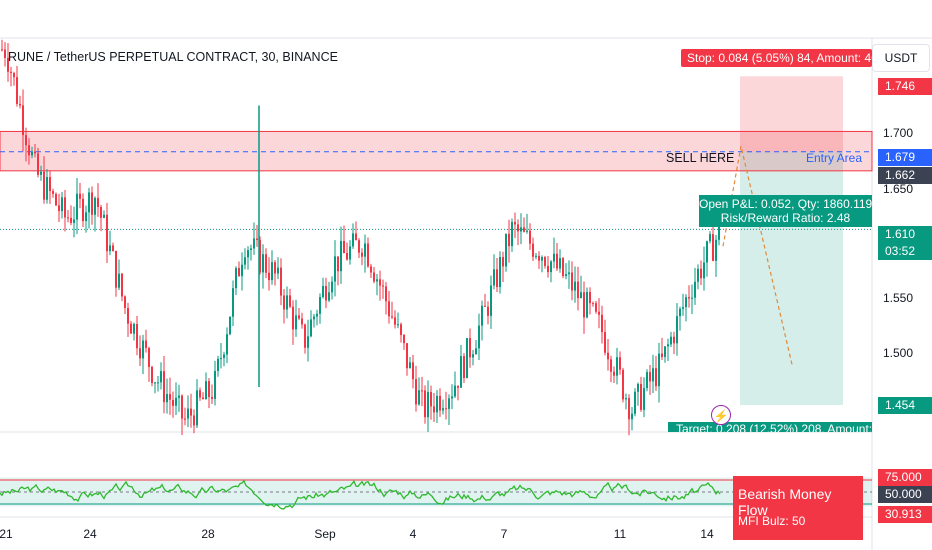 This screenshot has height=550, width=932. I want to click on flash-icon: ⚡, so click(721, 415).